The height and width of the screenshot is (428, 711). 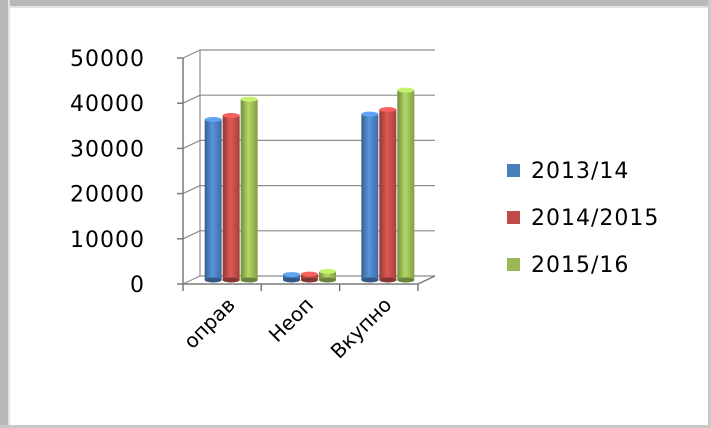 What do you see at coordinates (107, 59) in the screenshot?
I see `y-tick-label: 50000` at bounding box center [107, 59].